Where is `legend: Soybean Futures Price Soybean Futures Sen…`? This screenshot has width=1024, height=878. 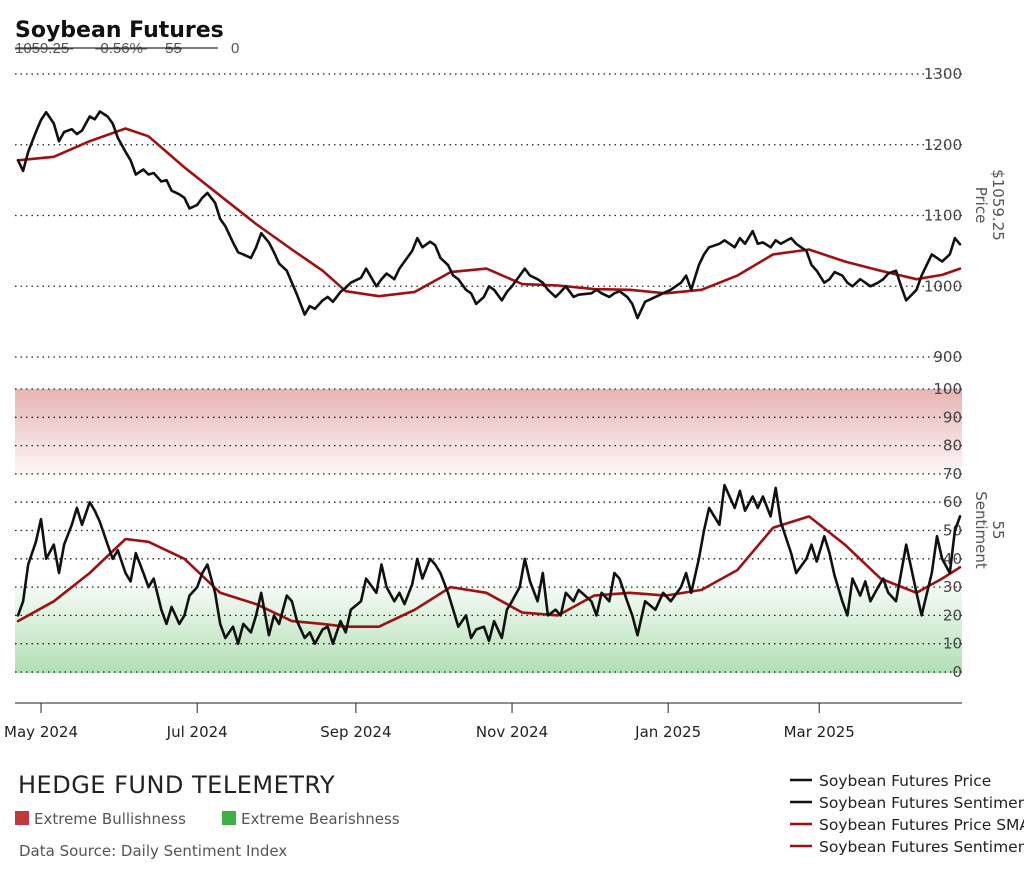
legend: Soybean Futures Price Soybean Futures Sen… is located at coordinates (907, 814).